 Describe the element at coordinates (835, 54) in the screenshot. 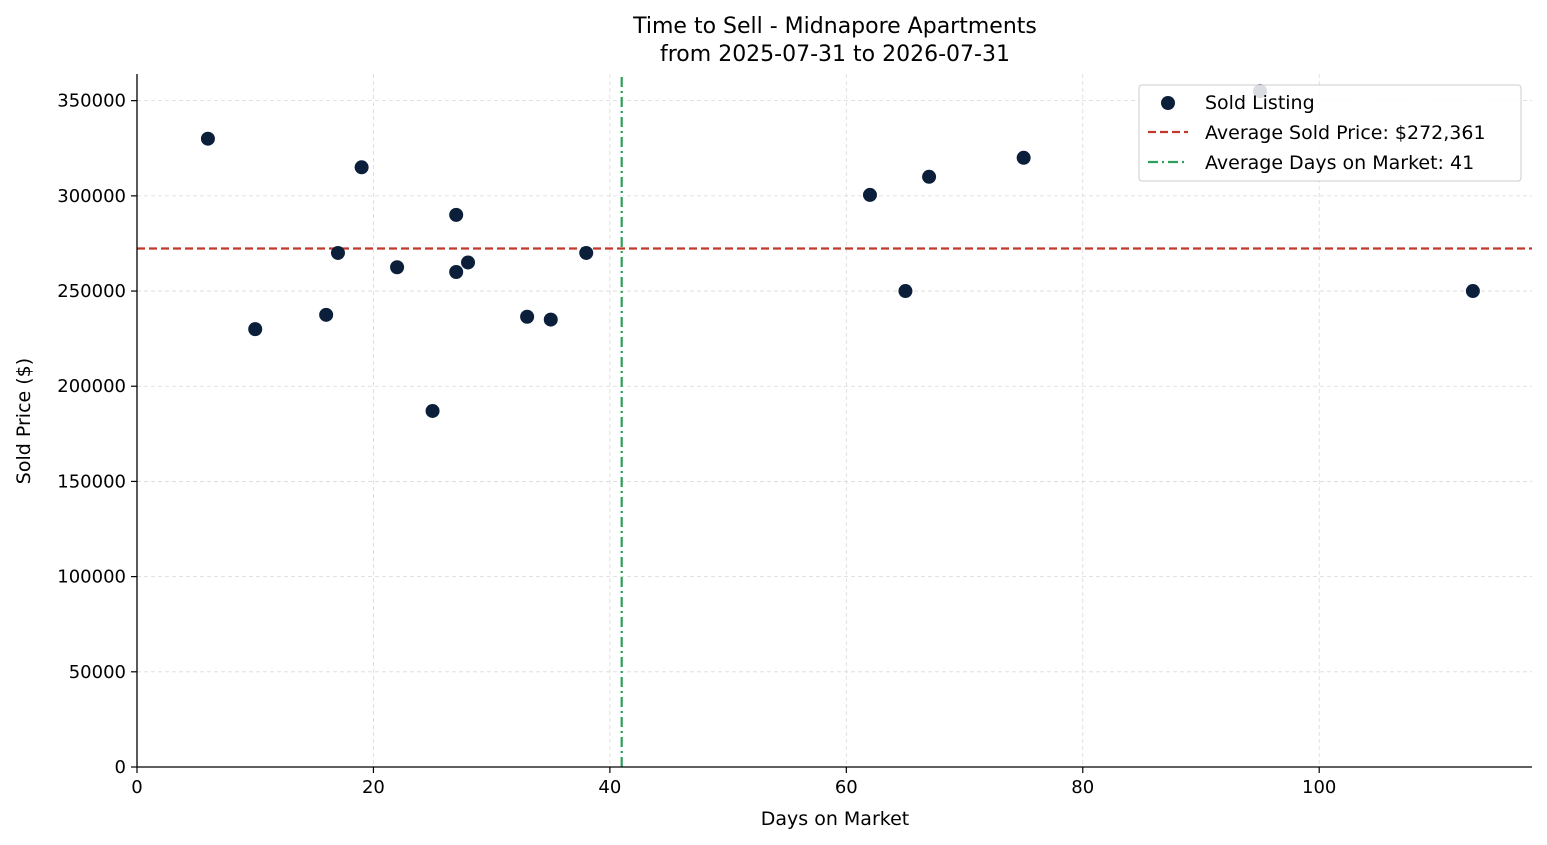

I see `chart-subtitle: from 2025-07-31 to 2026-07-31` at that location.